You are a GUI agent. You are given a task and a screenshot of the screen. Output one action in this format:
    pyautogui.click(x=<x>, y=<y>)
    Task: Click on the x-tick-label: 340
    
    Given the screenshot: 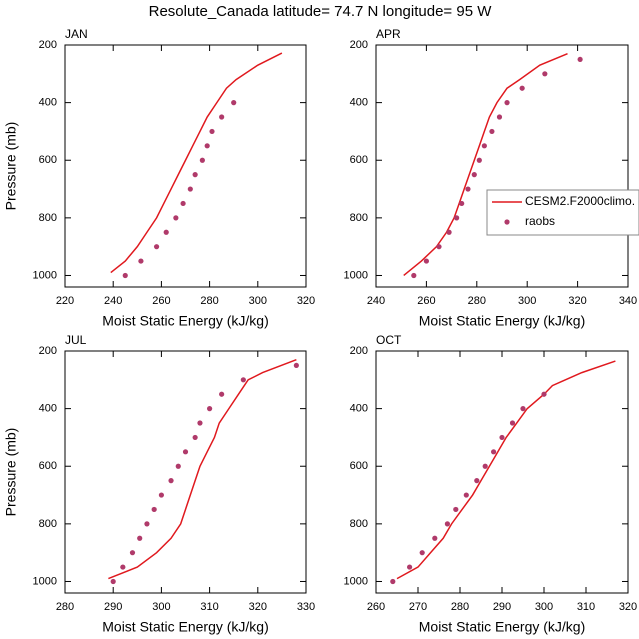 What is the action you would take?
    pyautogui.click(x=628, y=301)
    